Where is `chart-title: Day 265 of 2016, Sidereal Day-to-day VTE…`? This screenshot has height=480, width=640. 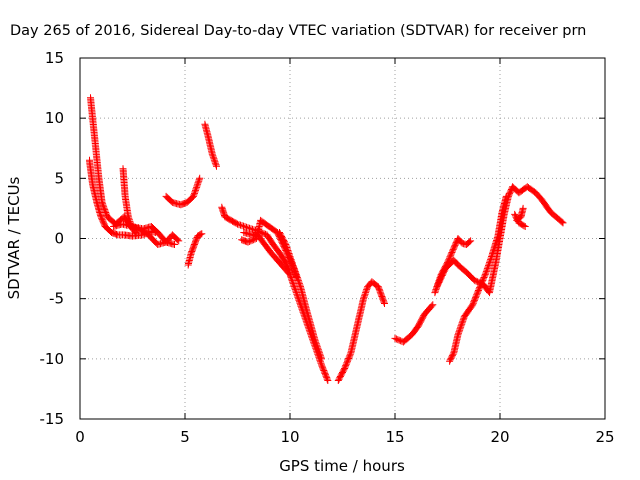
chart-title: Day 265 of 2016, Sidereal Day-to-day VTE… is located at coordinates (298, 31).